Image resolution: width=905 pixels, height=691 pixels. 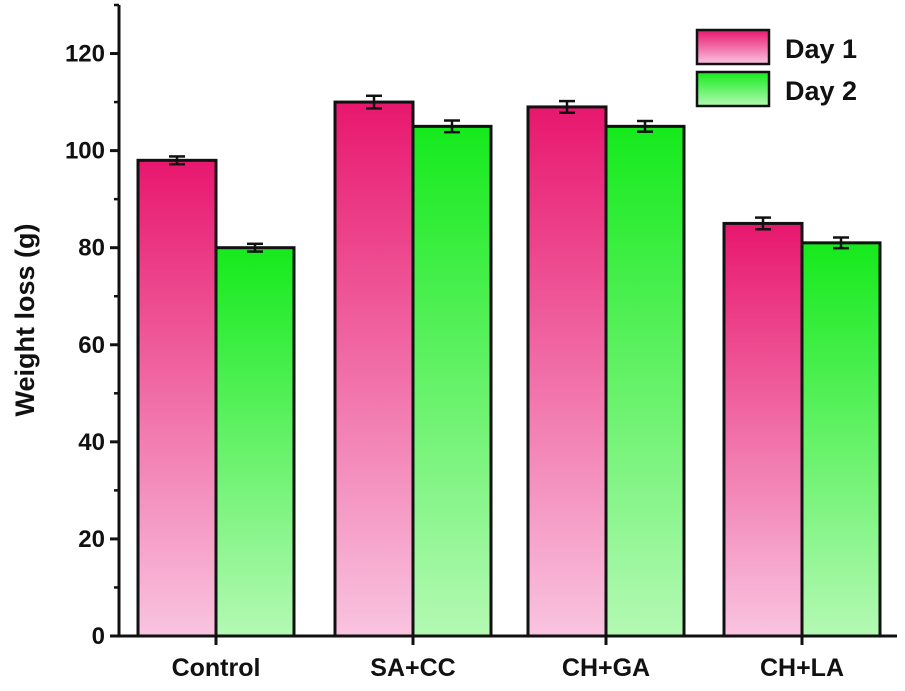 What do you see at coordinates (841, 243) in the screenshot?
I see `error-bar-day-2-ch-la` at bounding box center [841, 243].